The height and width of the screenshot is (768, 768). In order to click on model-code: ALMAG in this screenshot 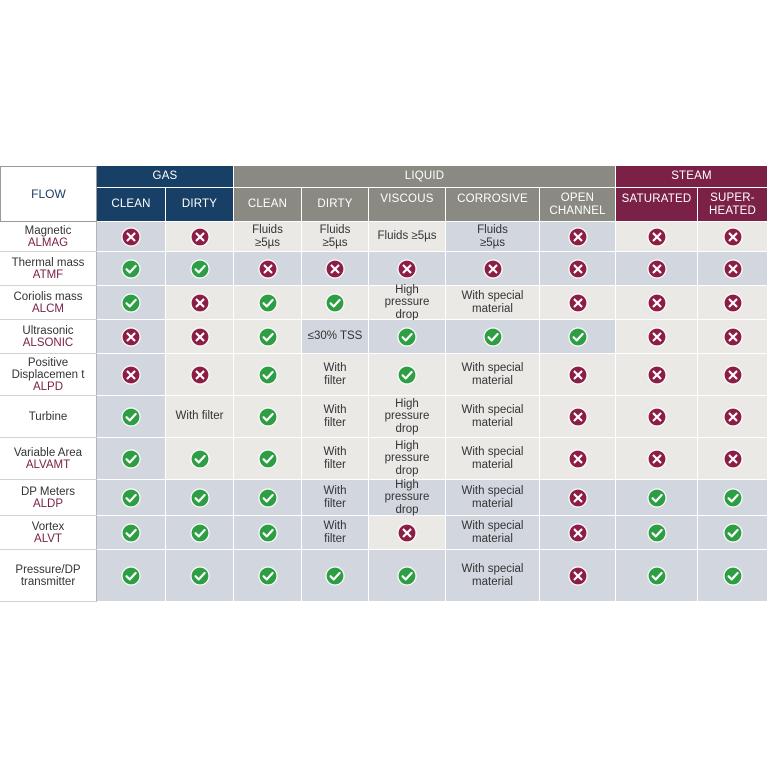, I will do `click(48, 242)`.